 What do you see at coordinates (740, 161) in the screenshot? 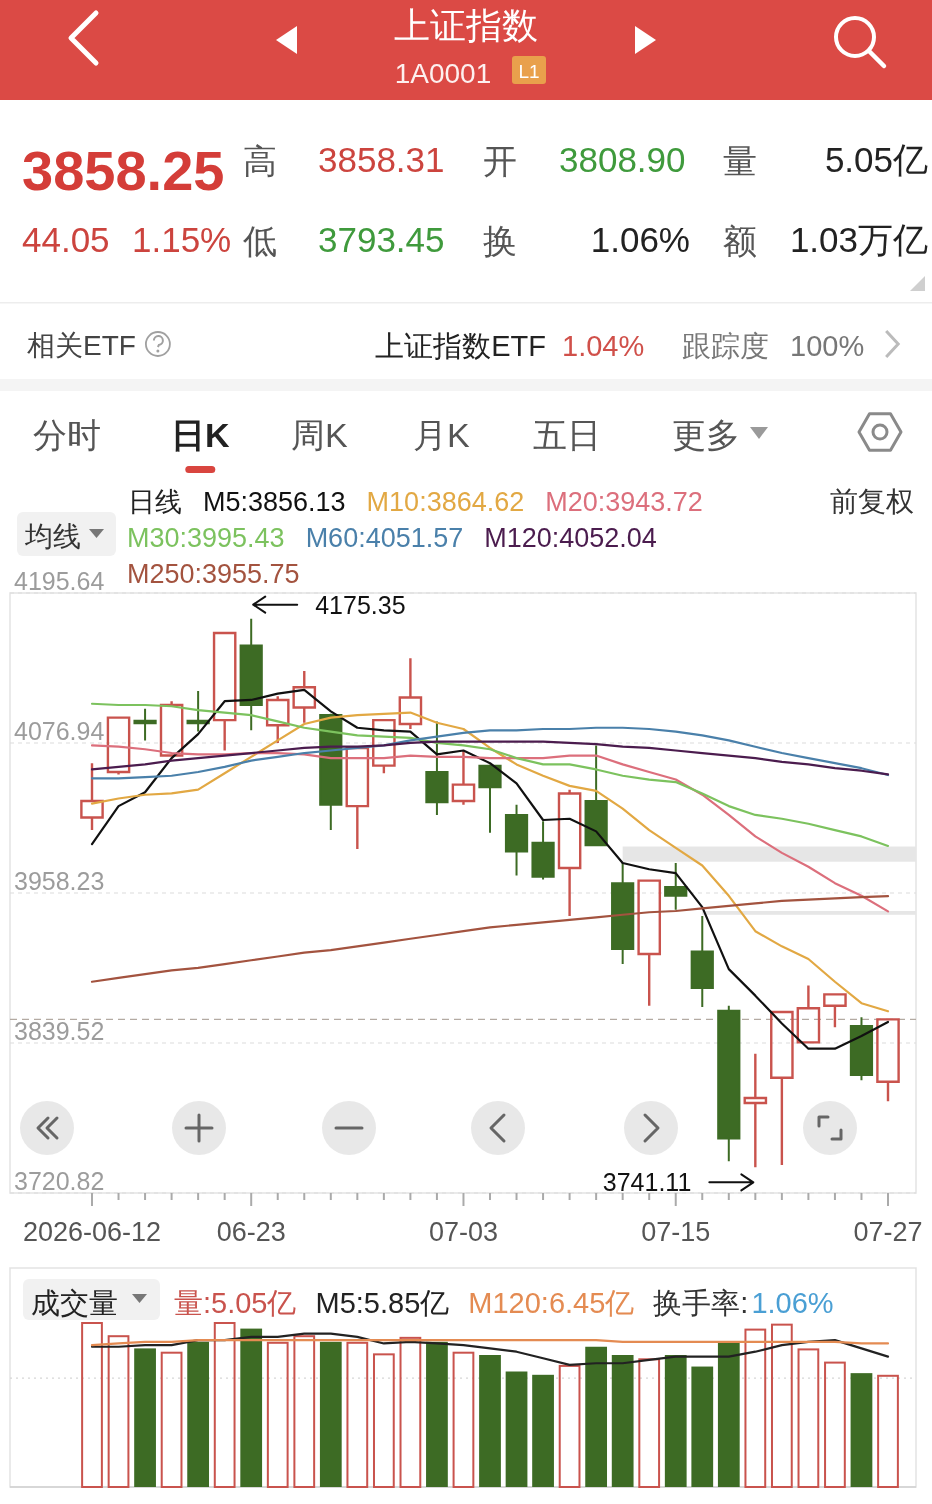
I see `text: 量` at bounding box center [740, 161].